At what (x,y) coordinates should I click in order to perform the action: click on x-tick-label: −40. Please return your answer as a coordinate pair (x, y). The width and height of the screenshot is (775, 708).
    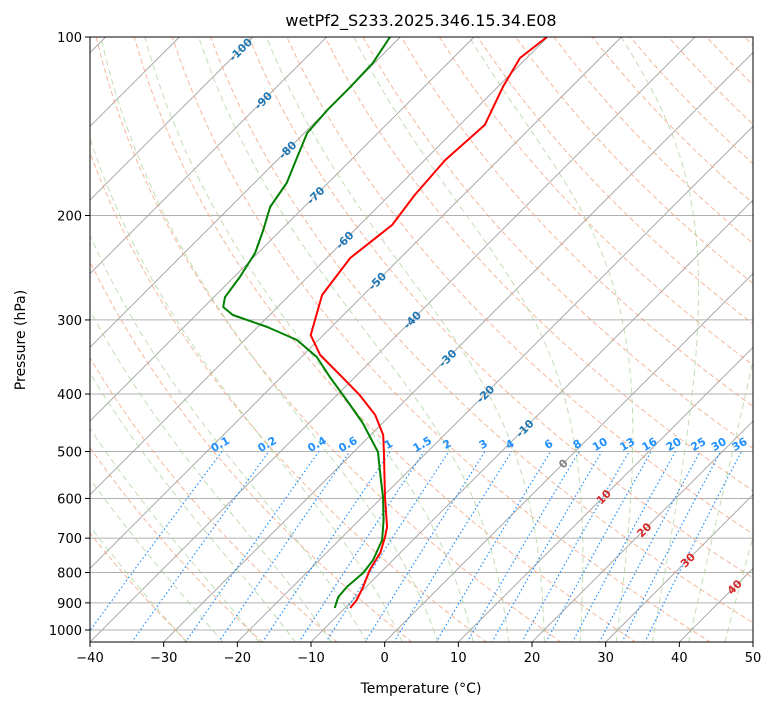
    Looking at the image, I should click on (89, 658).